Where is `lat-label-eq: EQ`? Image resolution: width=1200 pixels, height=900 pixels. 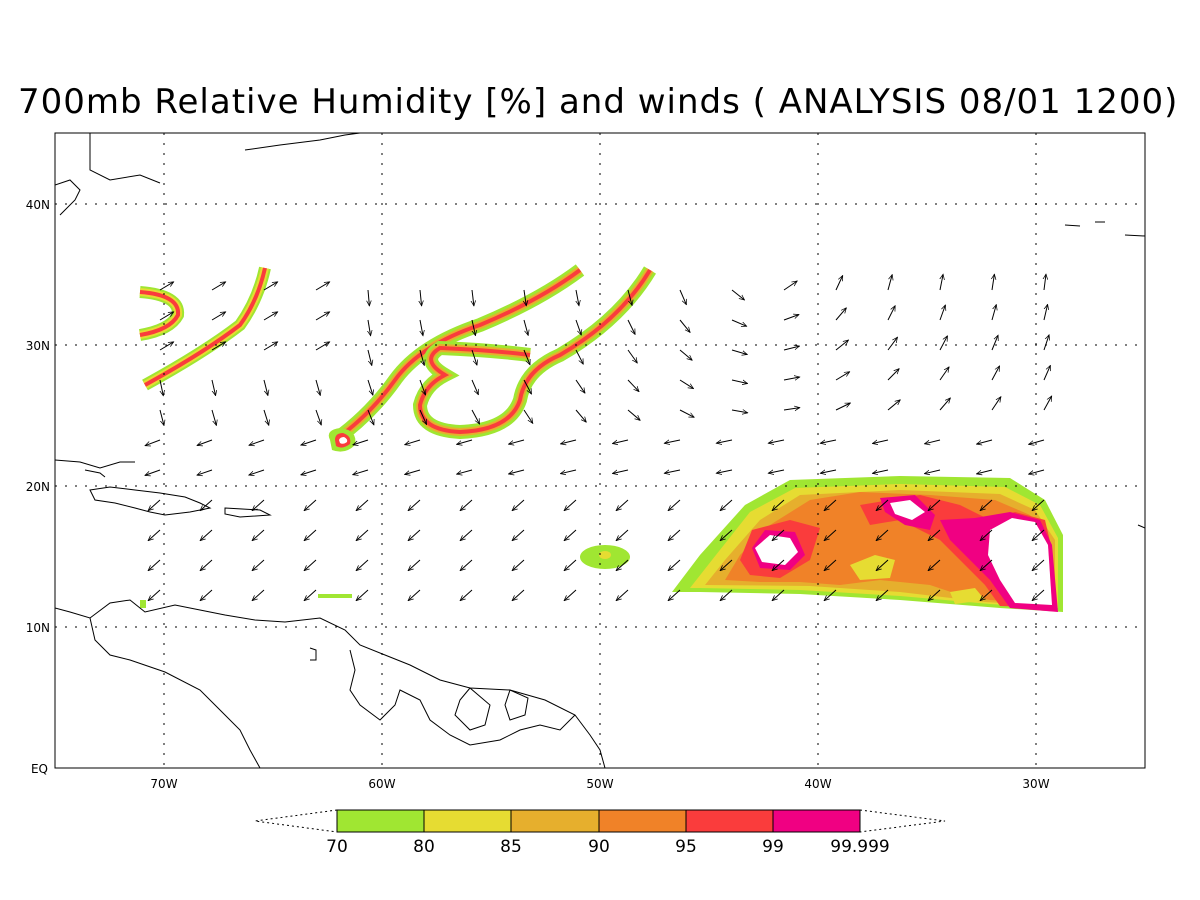 lat-label-eq: EQ is located at coordinates (39, 769).